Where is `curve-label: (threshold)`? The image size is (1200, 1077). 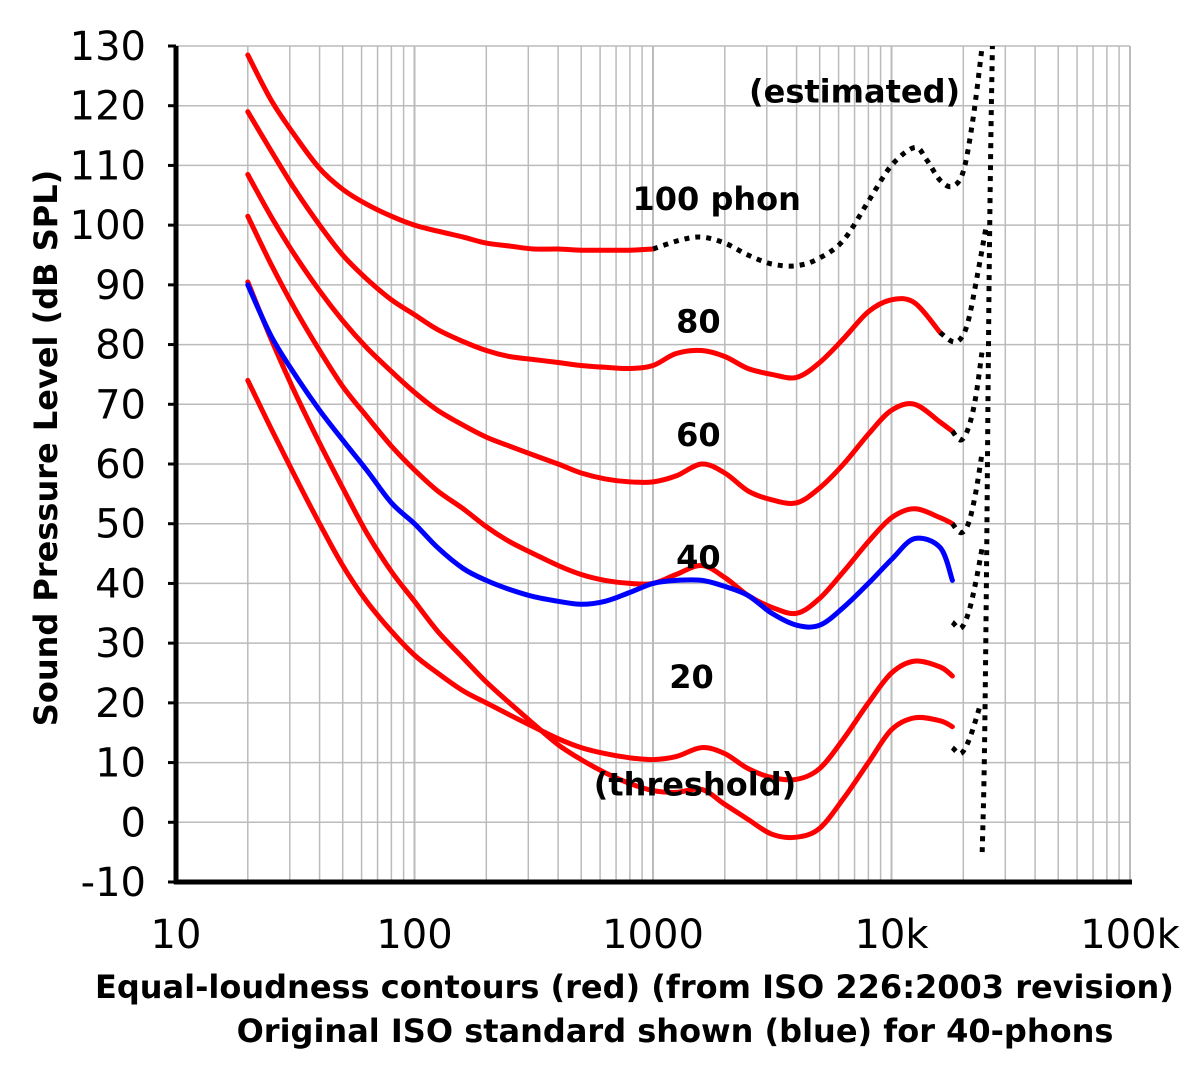 curve-label: (threshold) is located at coordinates (695, 784).